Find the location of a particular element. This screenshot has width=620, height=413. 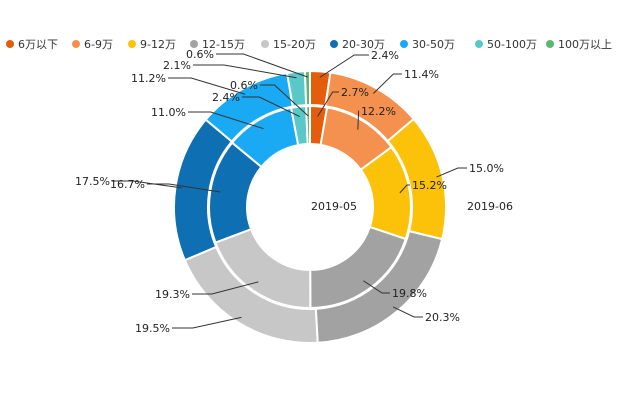

data-label: 17.5% is located at coordinates (92, 181).